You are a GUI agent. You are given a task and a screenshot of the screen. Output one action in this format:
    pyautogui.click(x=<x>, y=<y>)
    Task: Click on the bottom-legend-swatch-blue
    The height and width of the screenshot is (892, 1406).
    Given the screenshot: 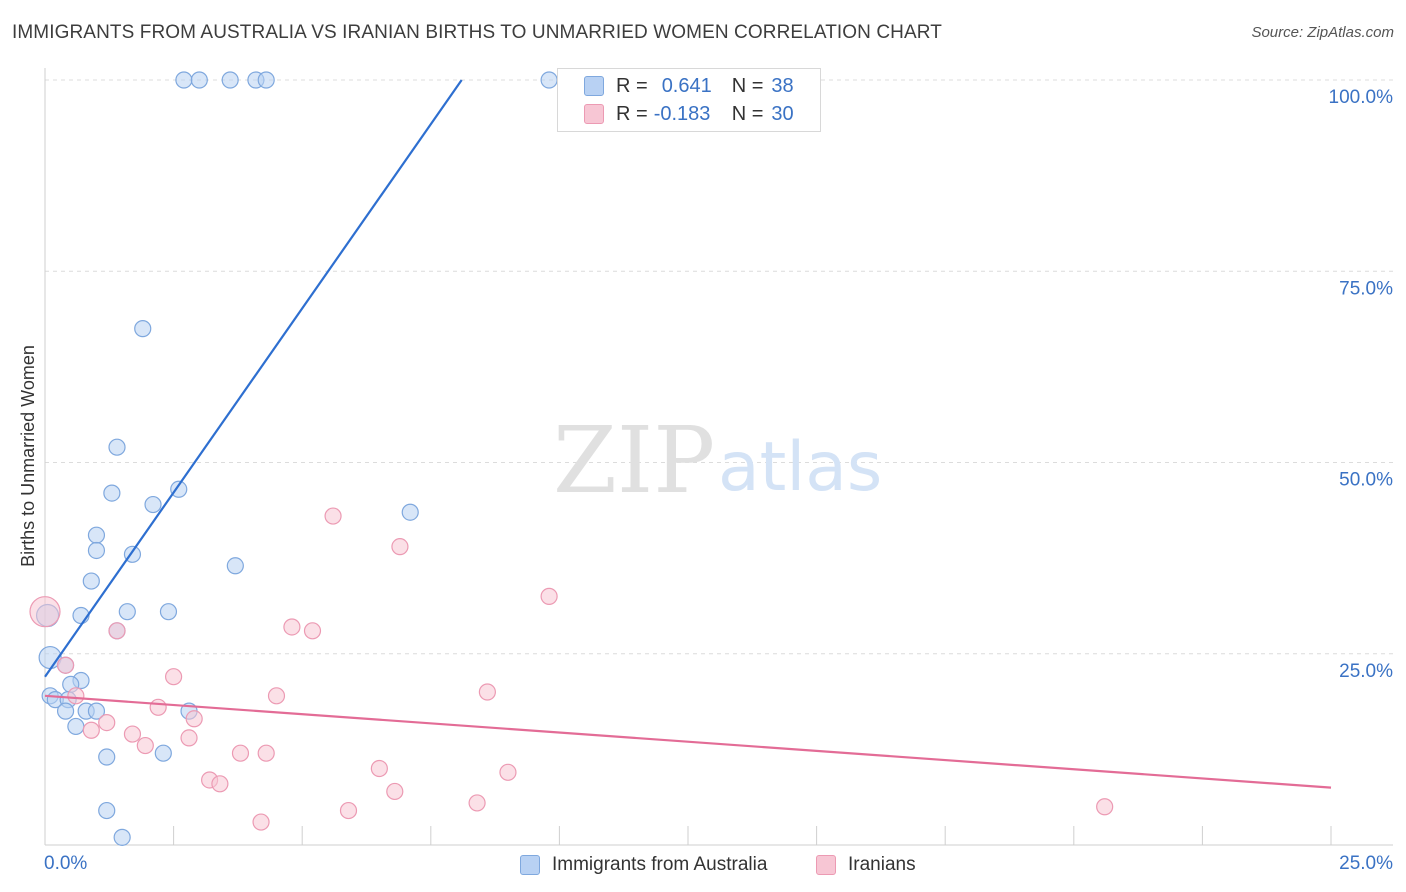 What is the action you would take?
    pyautogui.click(x=530, y=865)
    